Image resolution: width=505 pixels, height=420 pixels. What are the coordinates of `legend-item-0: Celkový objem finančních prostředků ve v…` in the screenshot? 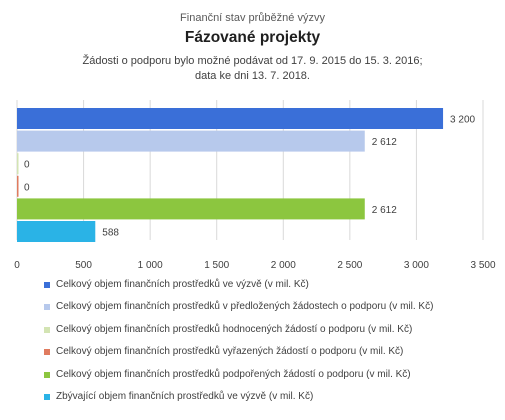 It's located at (271, 290).